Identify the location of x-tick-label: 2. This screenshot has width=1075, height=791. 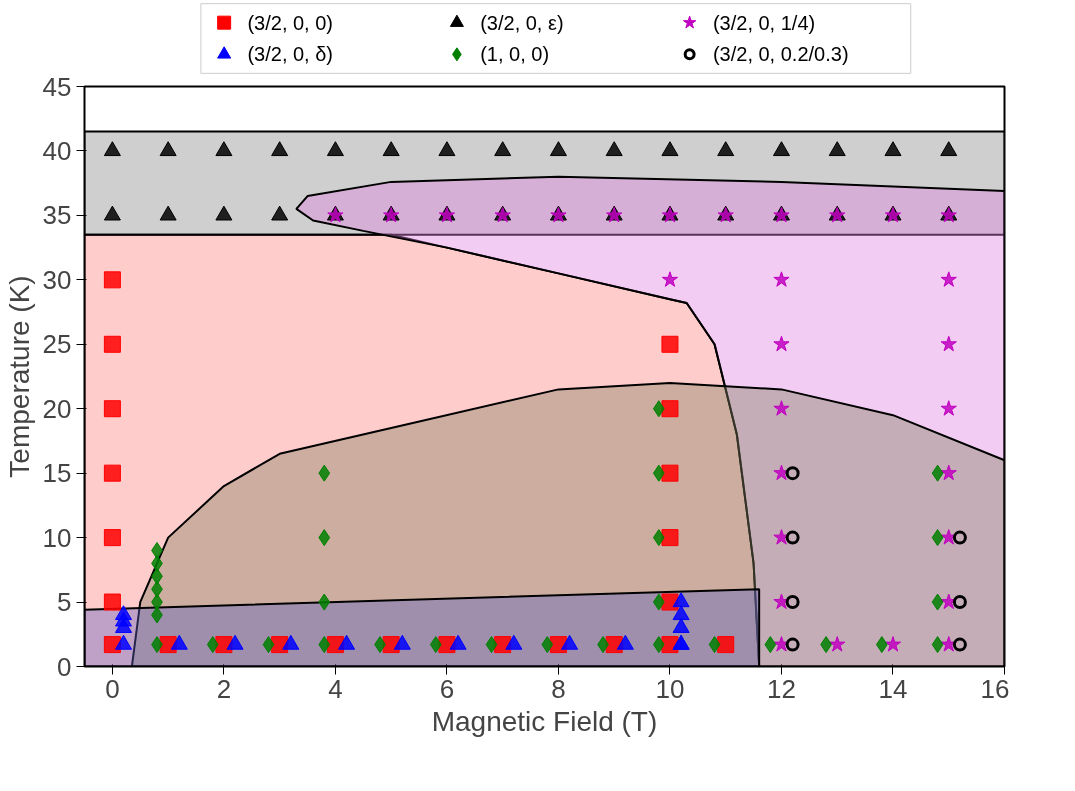
(224, 688).